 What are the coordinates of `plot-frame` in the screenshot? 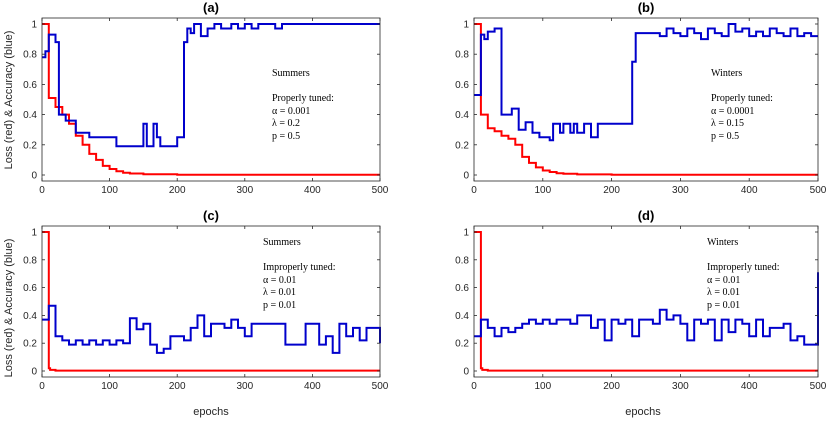 It's located at (211, 301).